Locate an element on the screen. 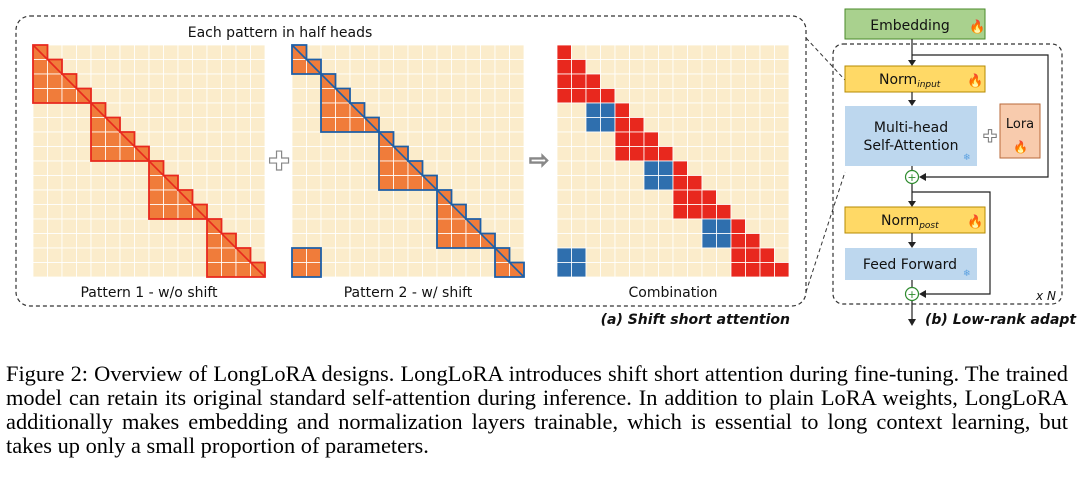 The height and width of the screenshot is (488, 1080). attention-label-line2: Self-Attention is located at coordinates (911, 146).